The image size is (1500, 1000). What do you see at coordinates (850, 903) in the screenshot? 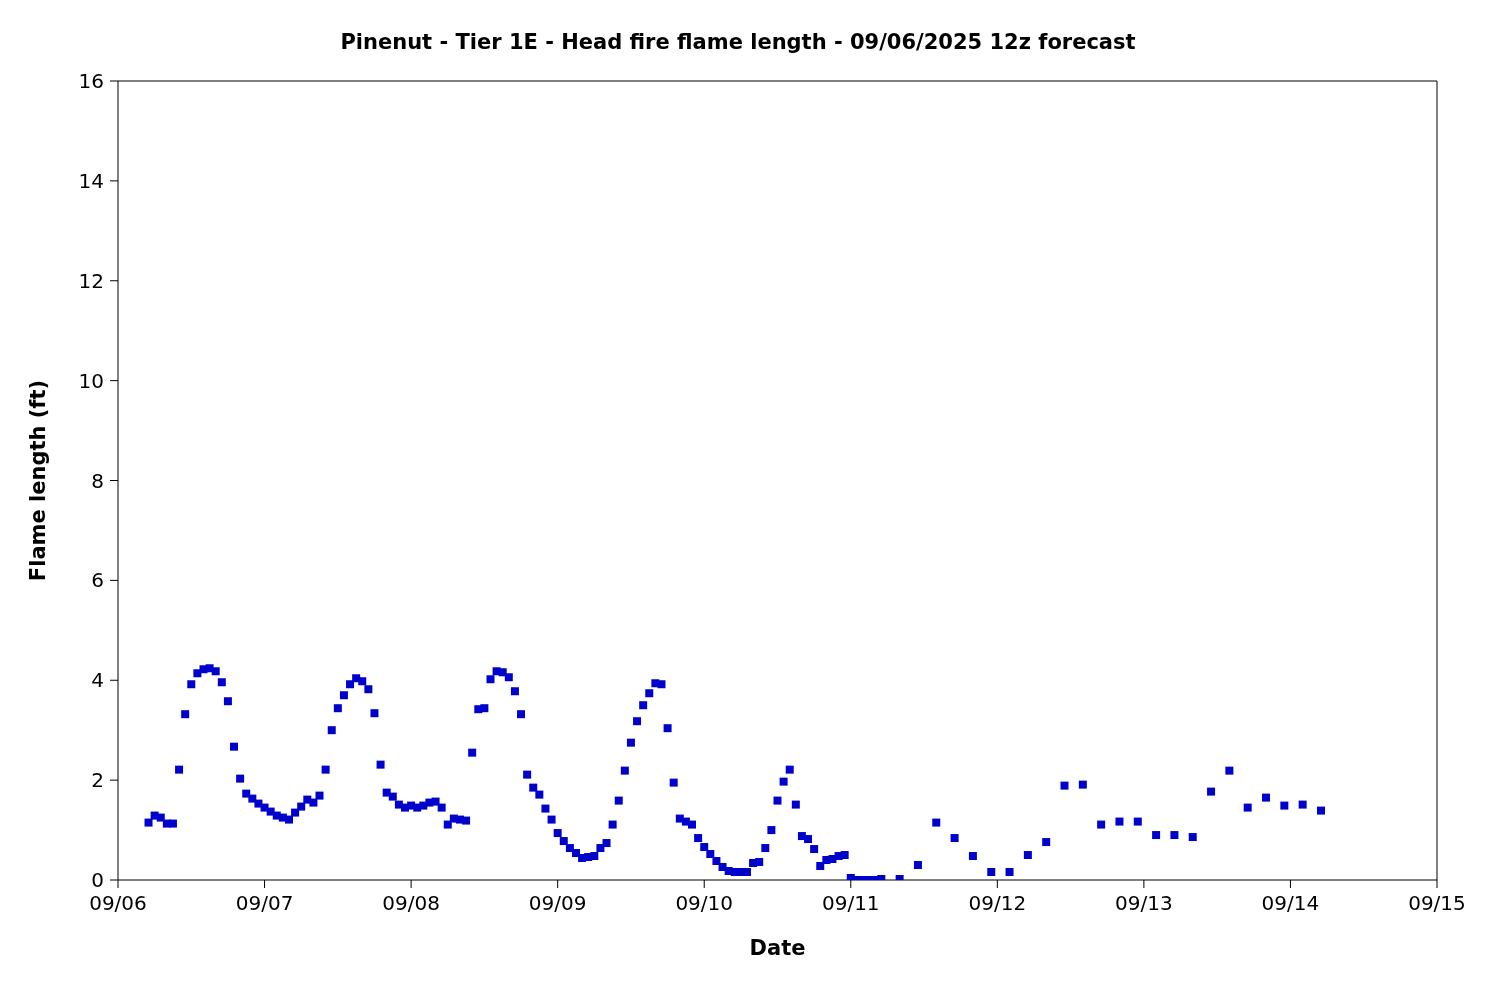
I see `x-tick-label: 09/11` at bounding box center [850, 903].